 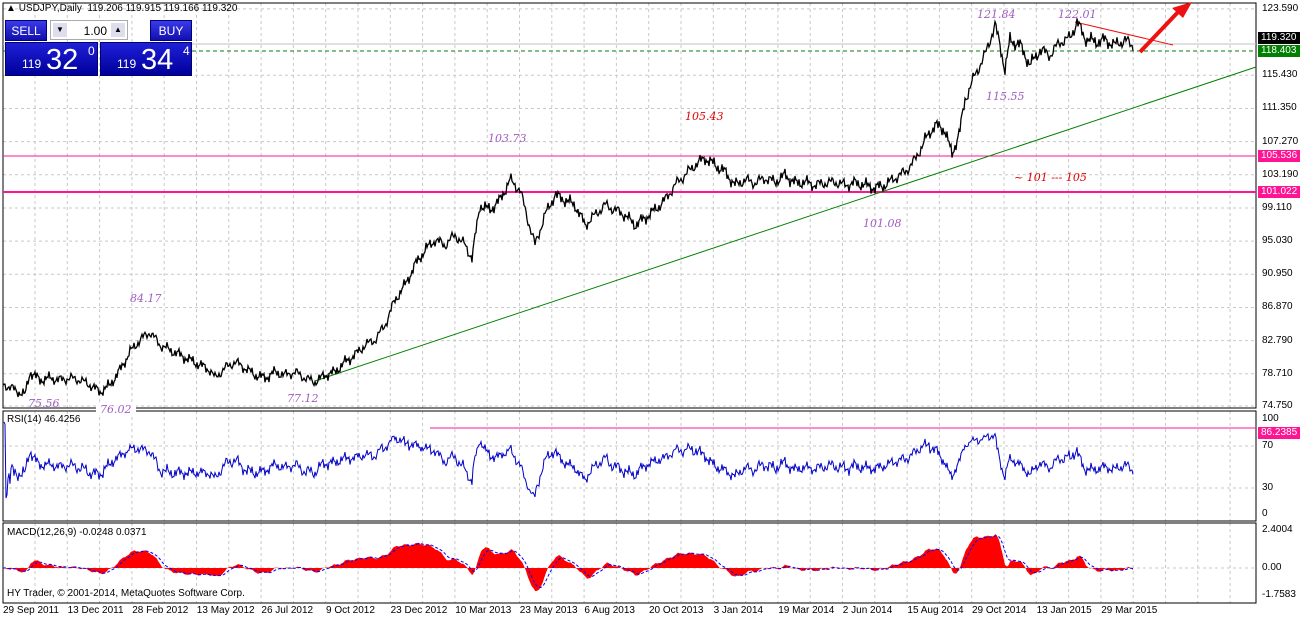 I want to click on down-trend-line, so click(x=1124, y=33).